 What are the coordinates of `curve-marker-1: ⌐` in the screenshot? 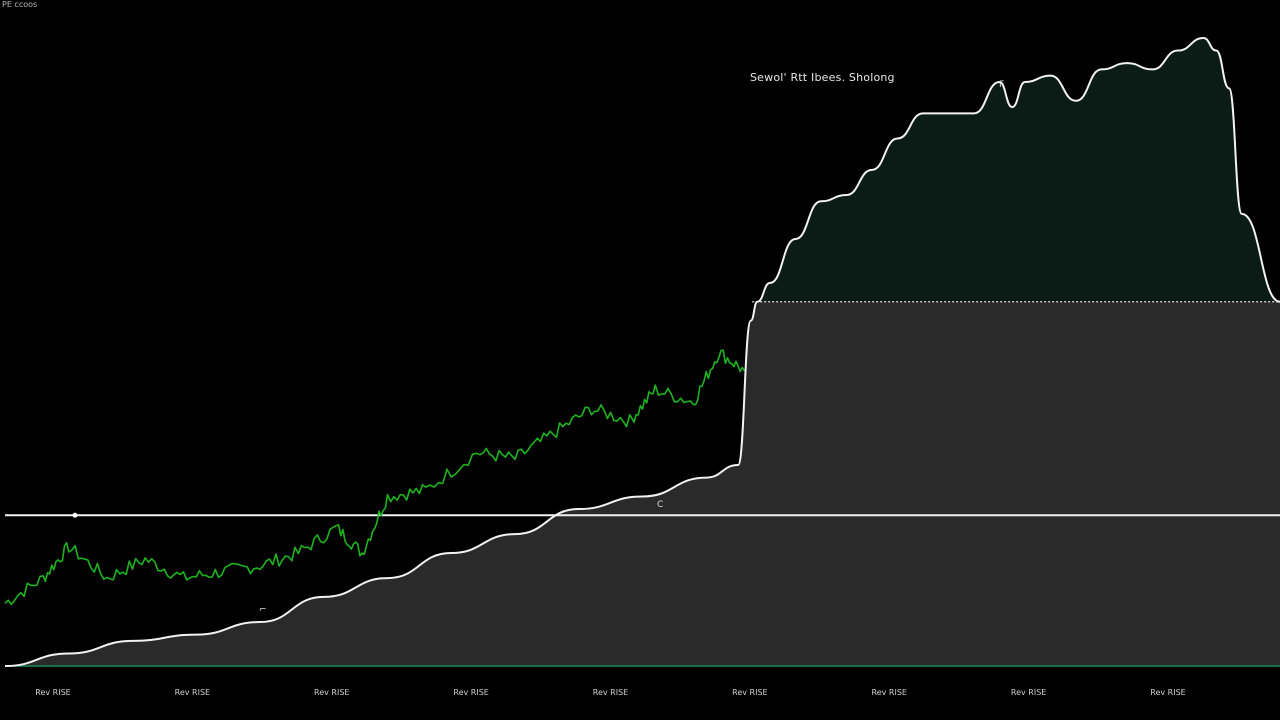 It's located at (263, 610).